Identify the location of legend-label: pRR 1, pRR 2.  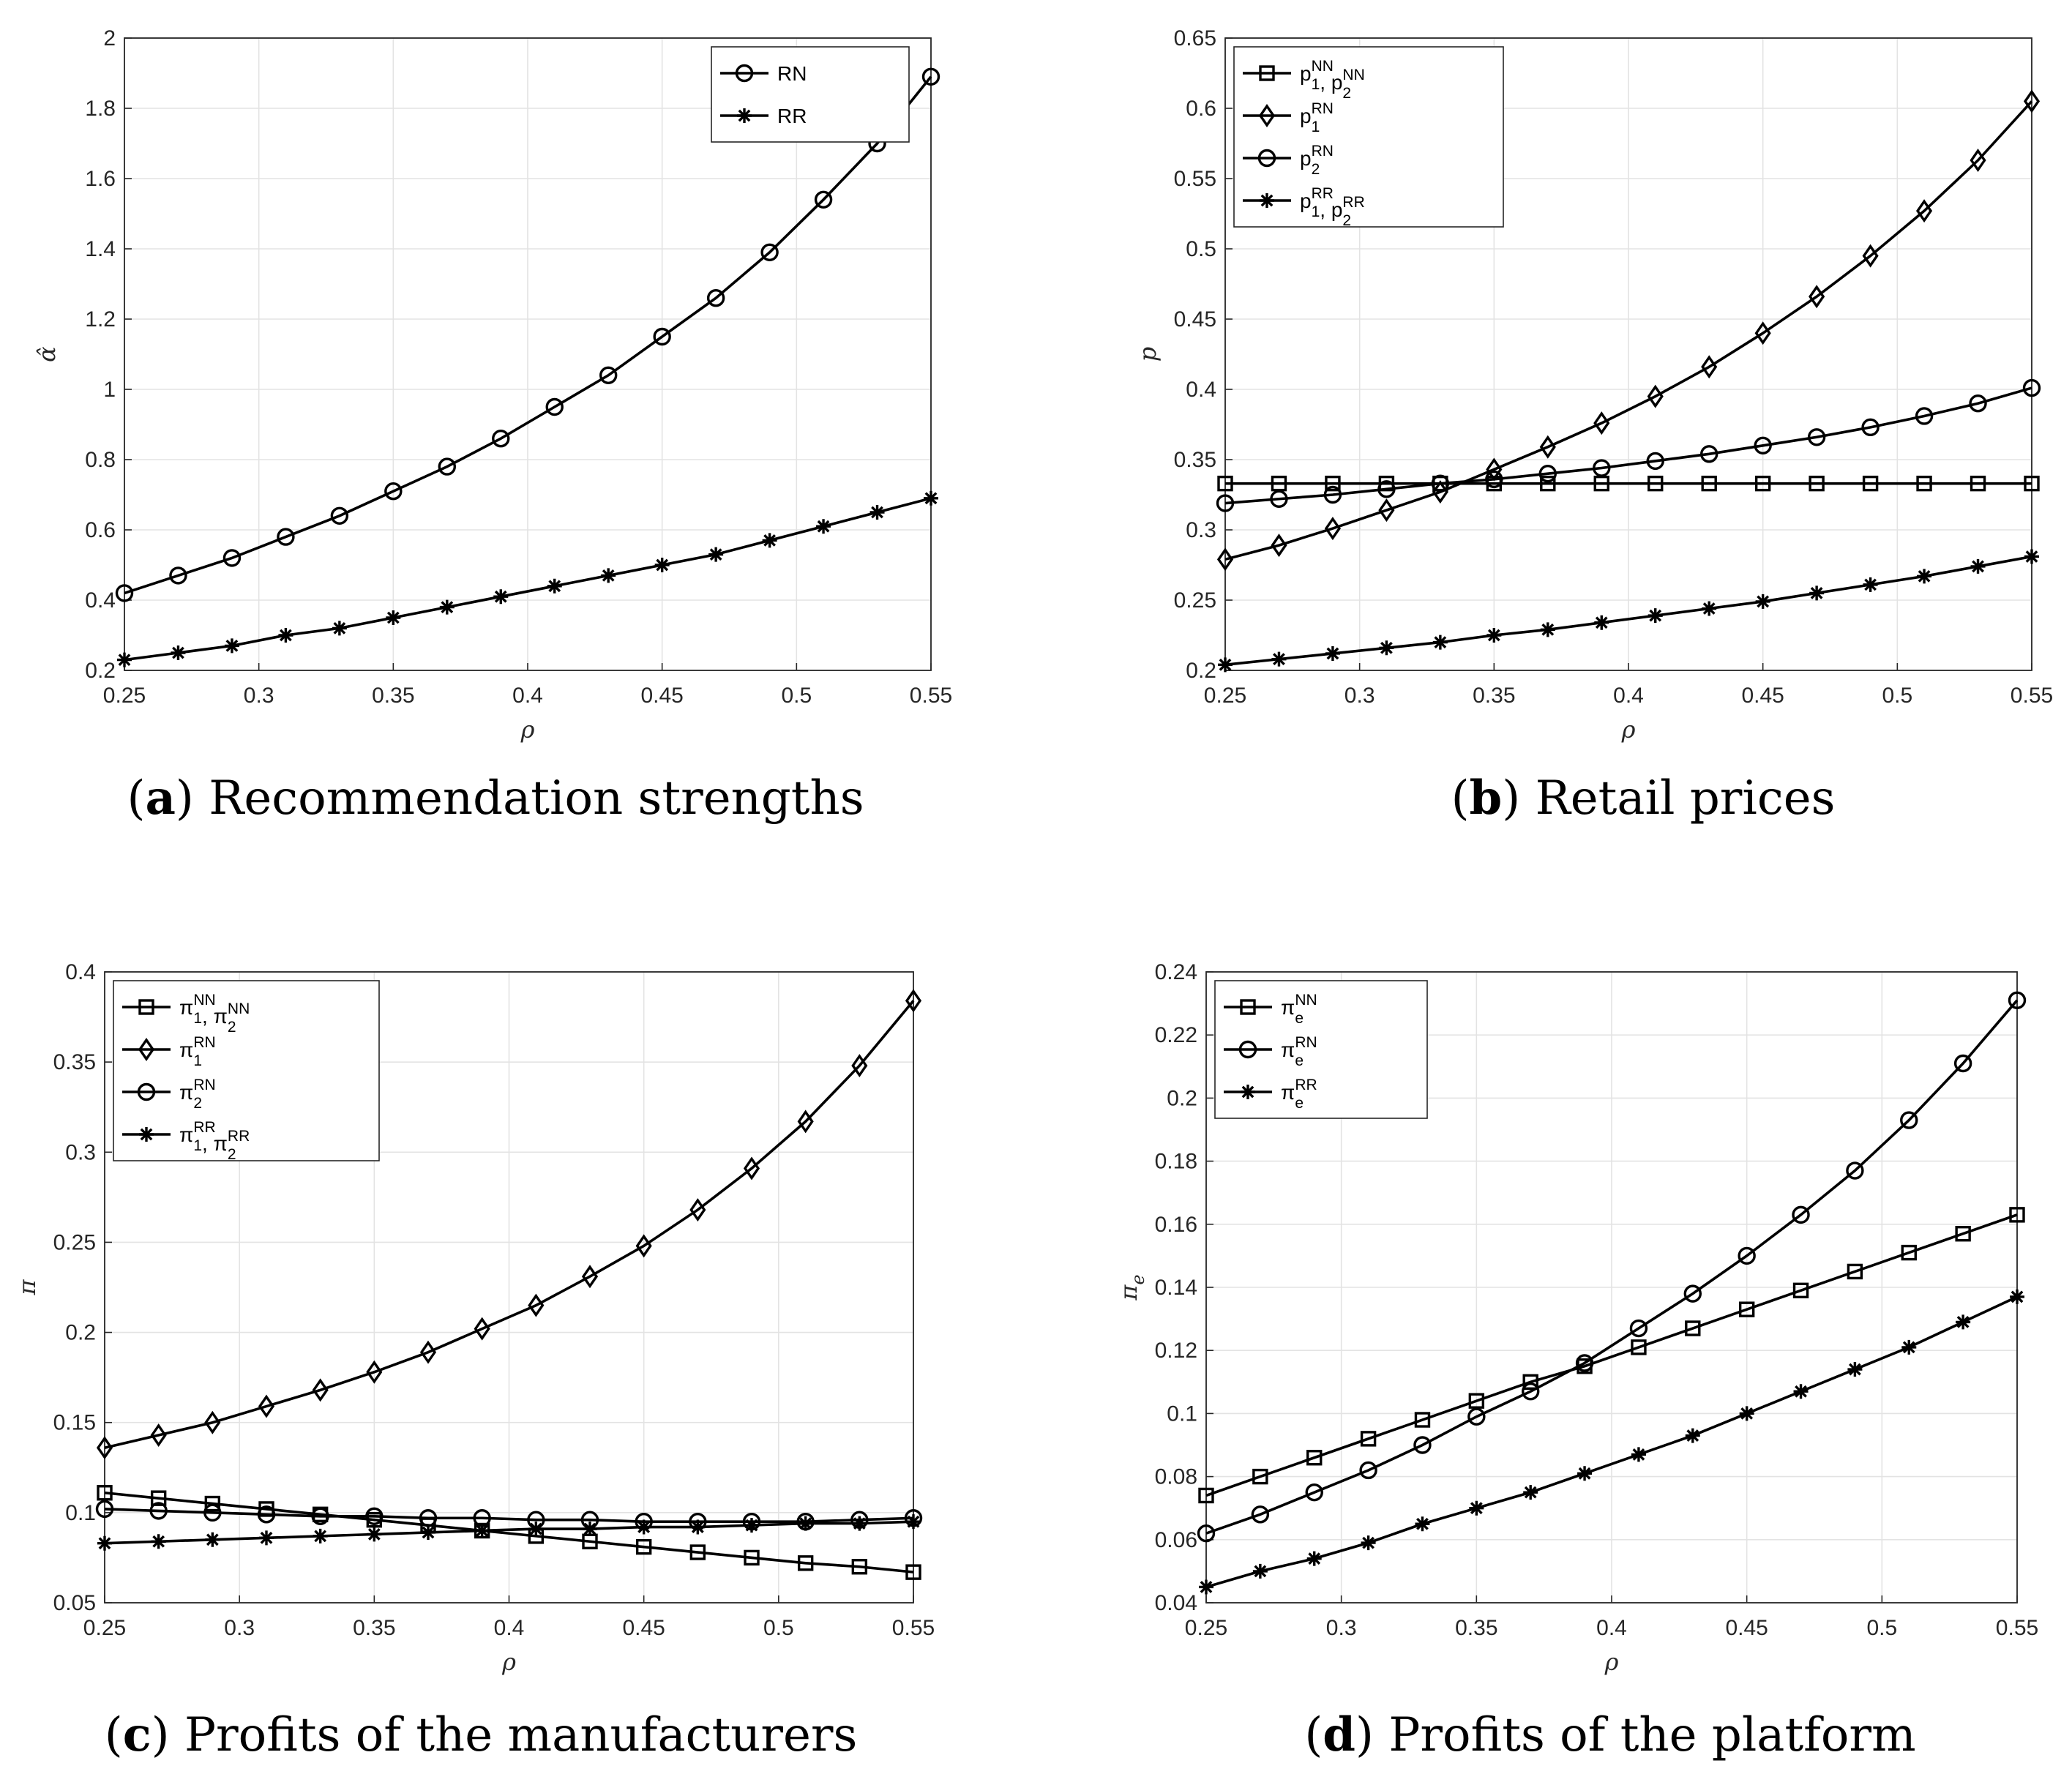
(1333, 207).